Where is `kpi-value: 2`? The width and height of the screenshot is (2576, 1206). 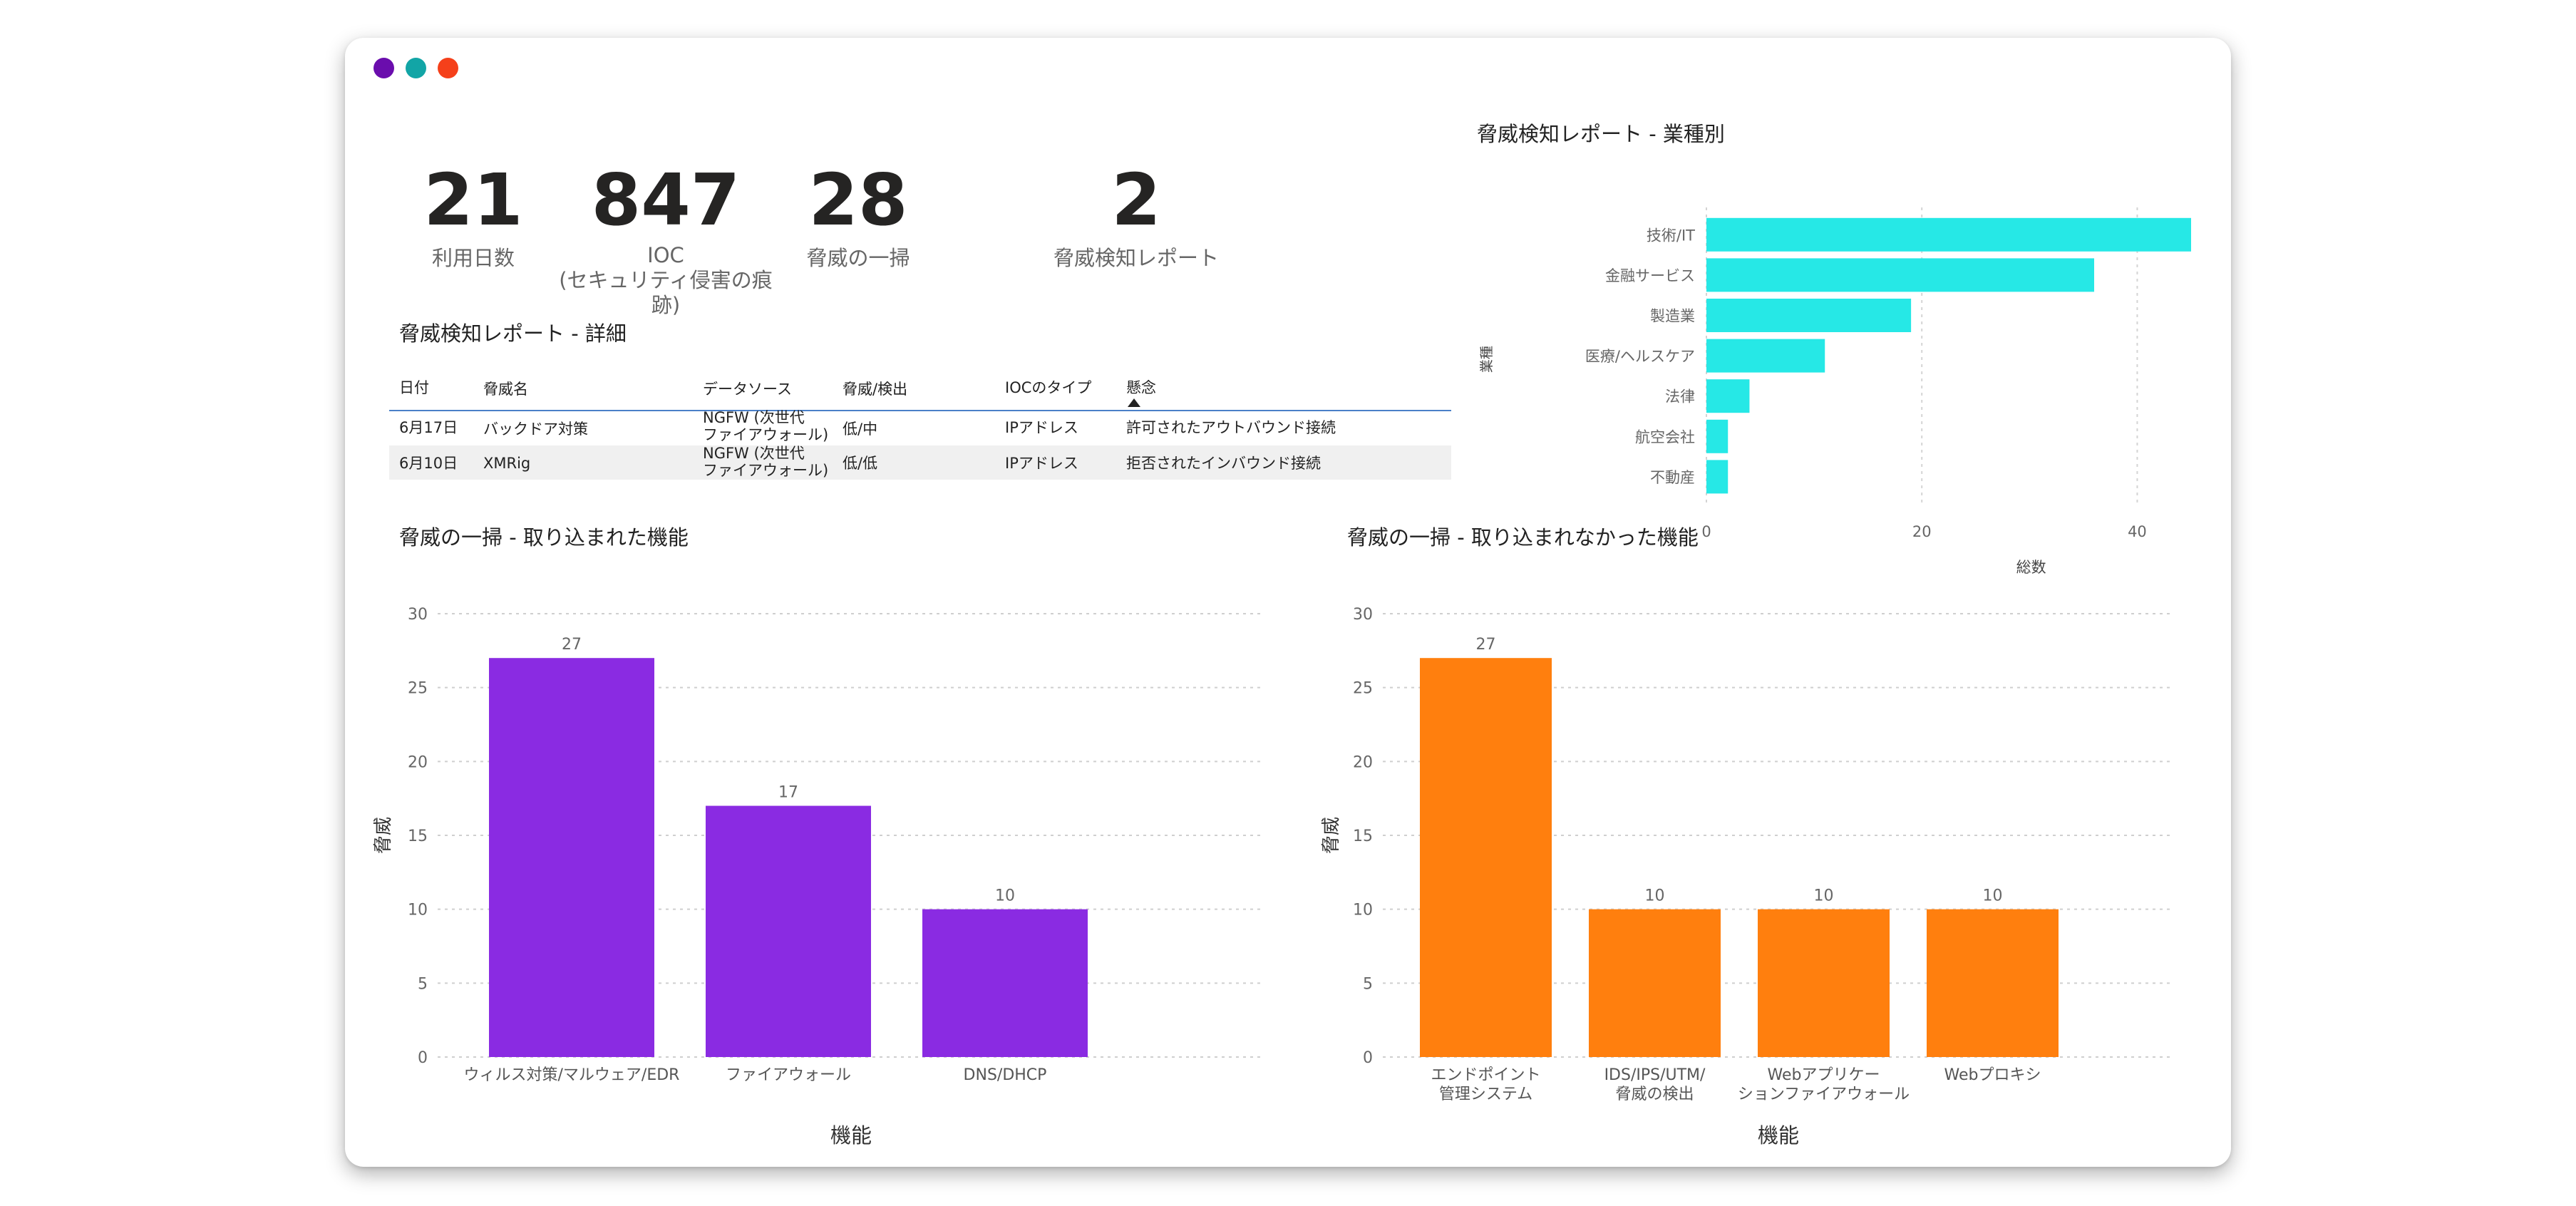
kpi-value: 2 is located at coordinates (1136, 200).